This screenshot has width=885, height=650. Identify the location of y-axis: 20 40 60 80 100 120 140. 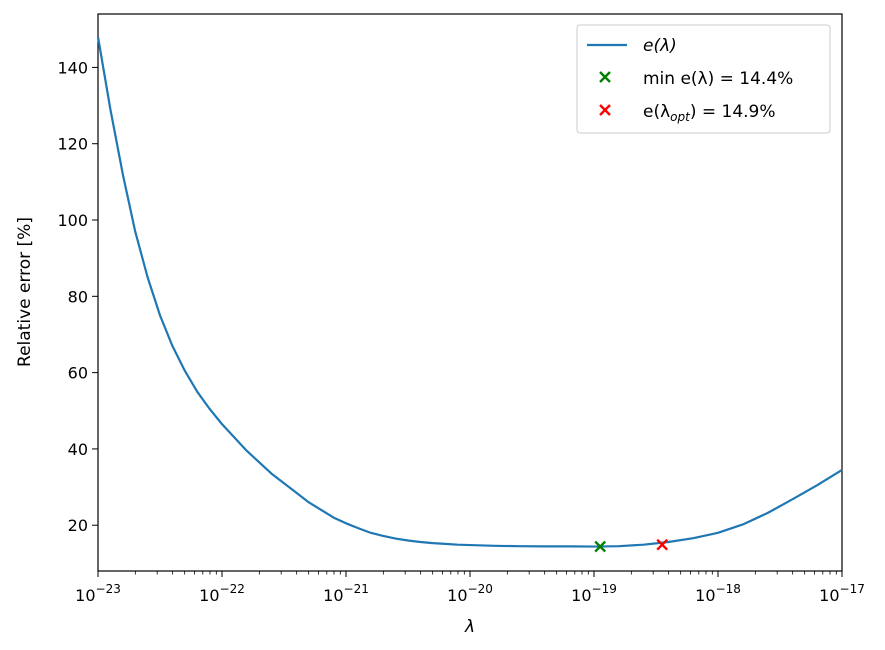
(77, 296).